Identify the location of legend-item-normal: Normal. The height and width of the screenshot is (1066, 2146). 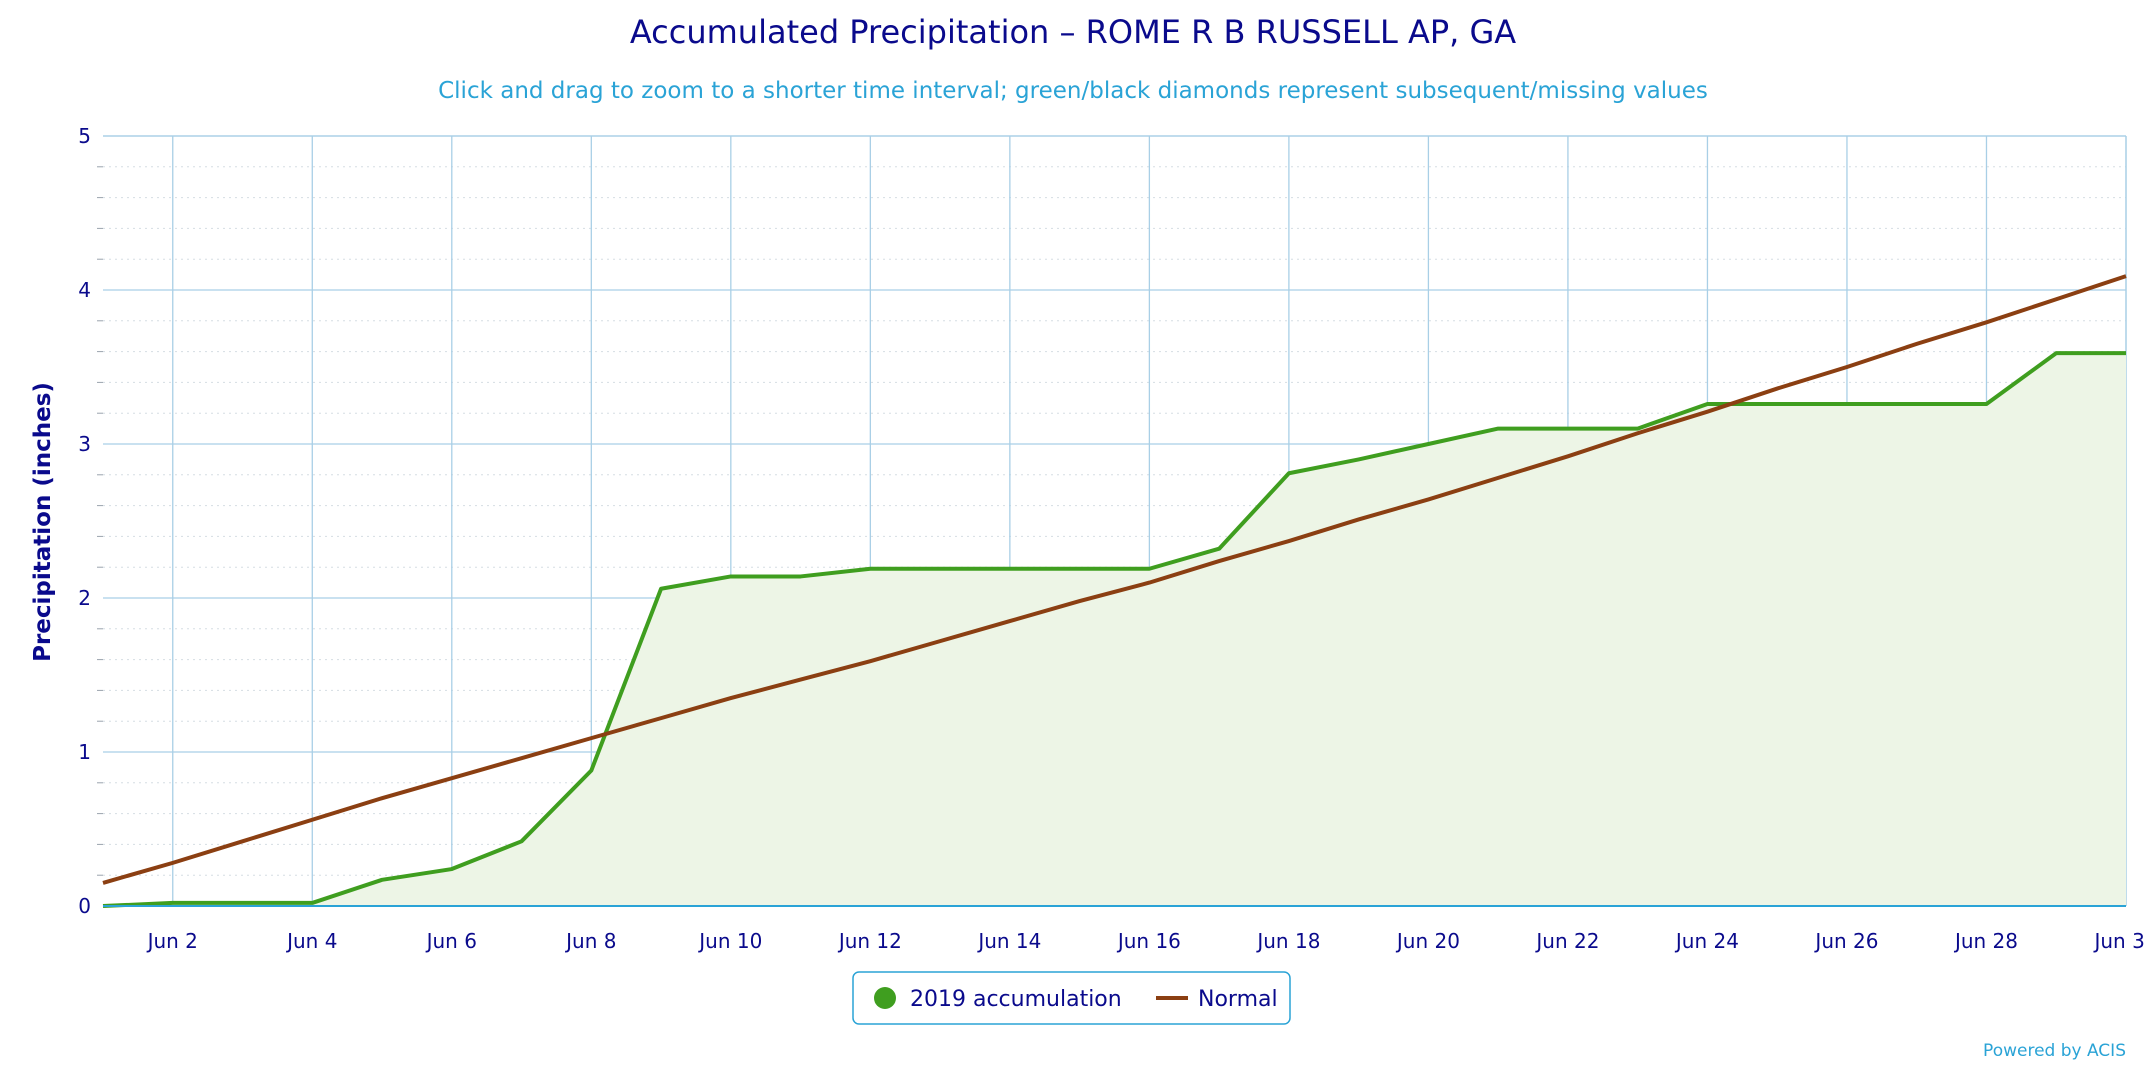
(1217, 999).